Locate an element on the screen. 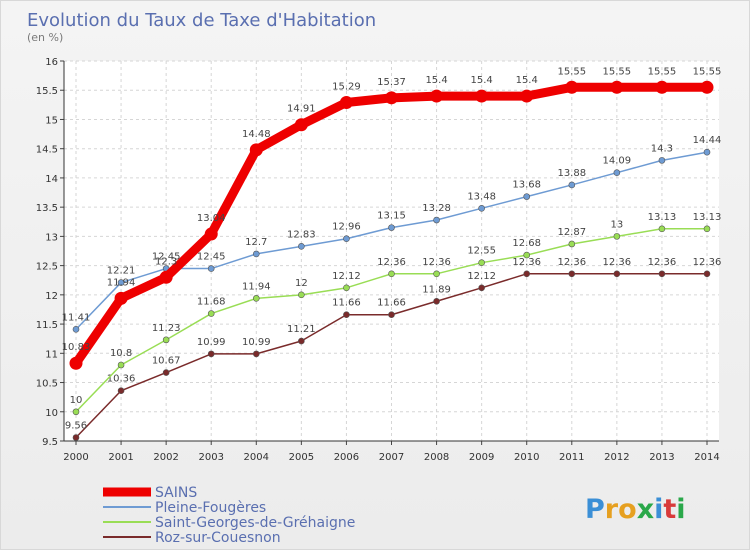  x-tick-label: 2005 is located at coordinates (301, 457).